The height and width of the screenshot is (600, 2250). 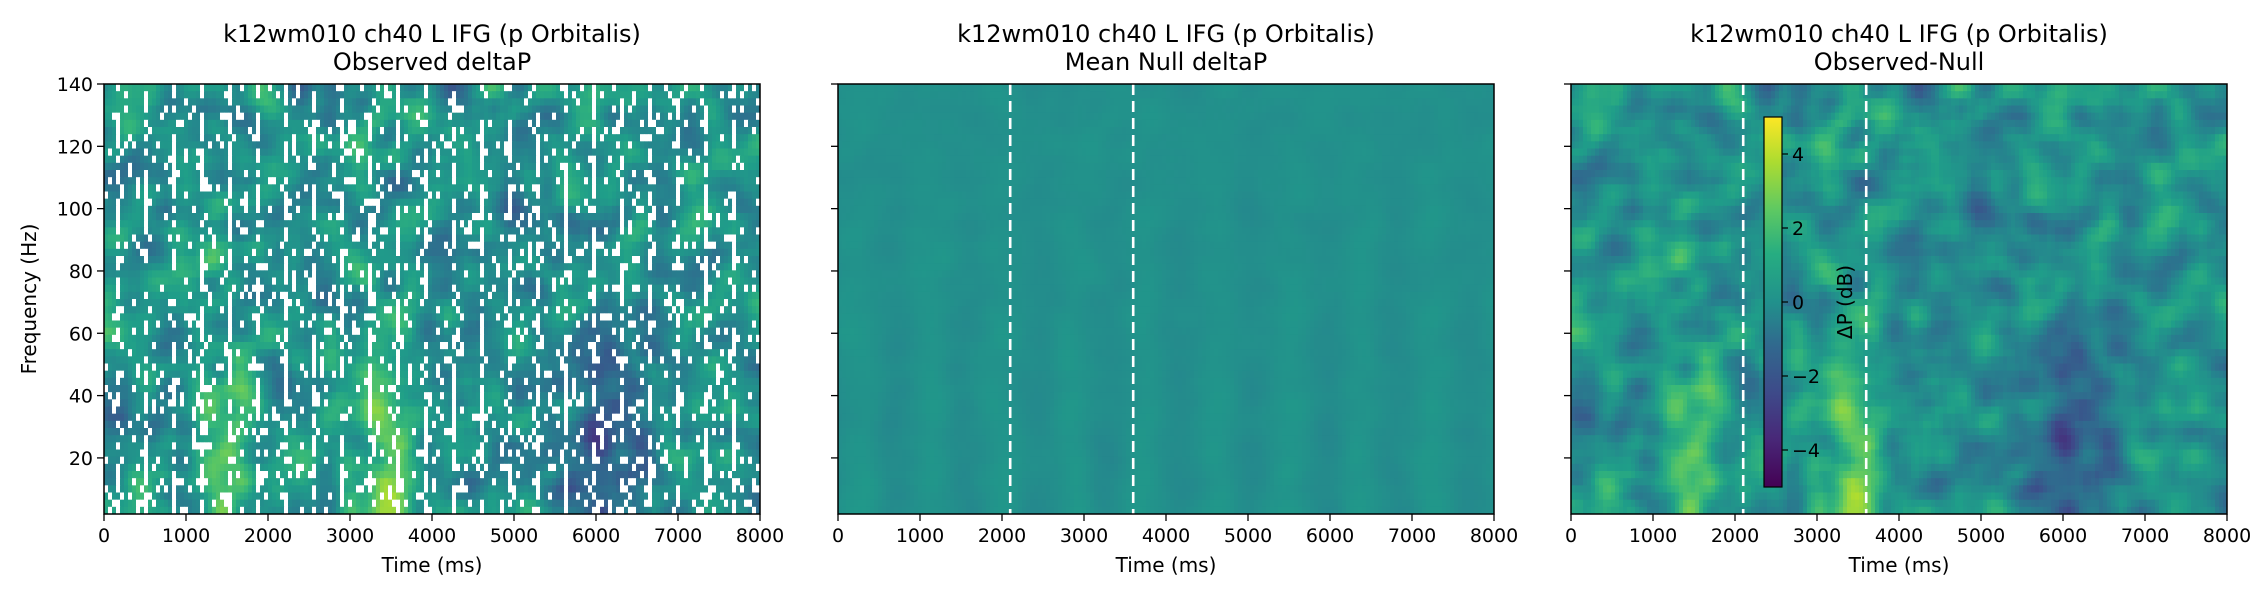 I want to click on panel3-subtitle: Observed-Null, so click(x=1899, y=62).